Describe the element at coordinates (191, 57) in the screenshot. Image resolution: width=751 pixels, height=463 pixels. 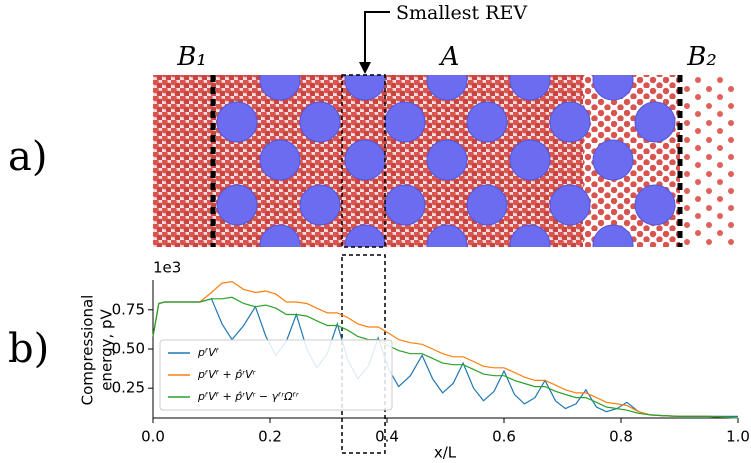
I see `b1-label: B₁` at that location.